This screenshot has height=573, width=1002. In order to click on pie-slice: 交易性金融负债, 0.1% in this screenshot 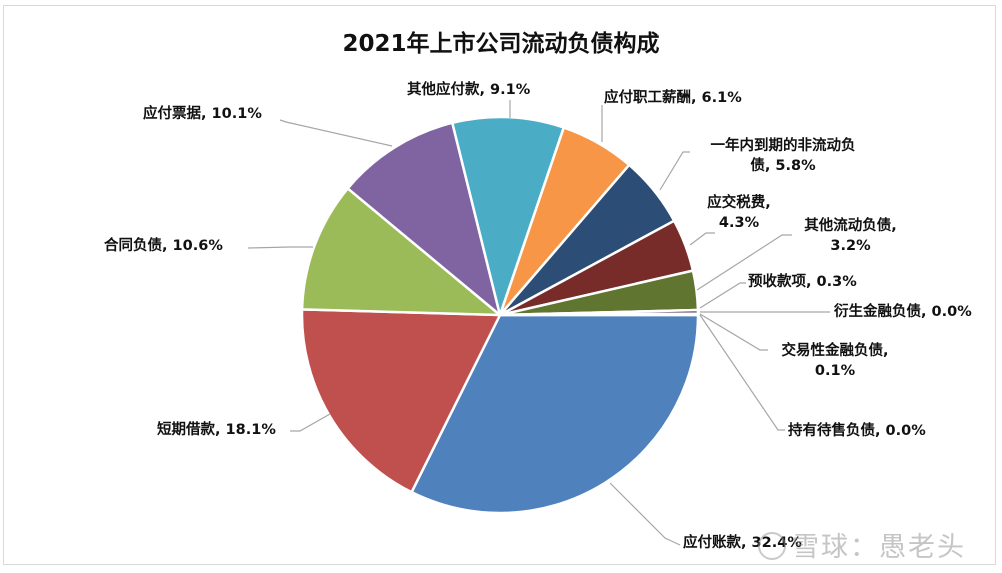, I will do `click(599, 314)`.